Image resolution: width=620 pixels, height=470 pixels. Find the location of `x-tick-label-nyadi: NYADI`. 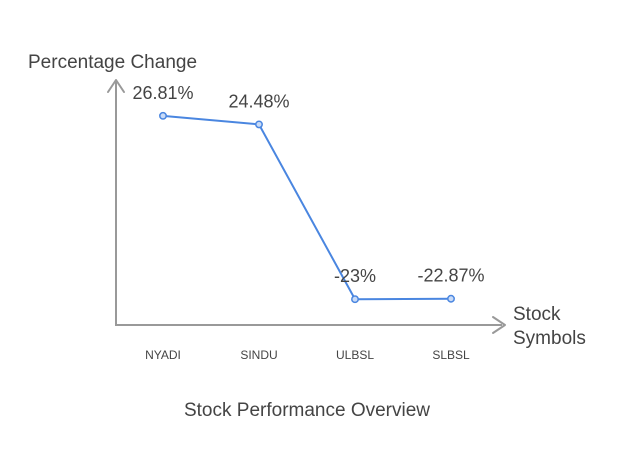

x-tick-label-nyadi: NYADI is located at coordinates (163, 355).